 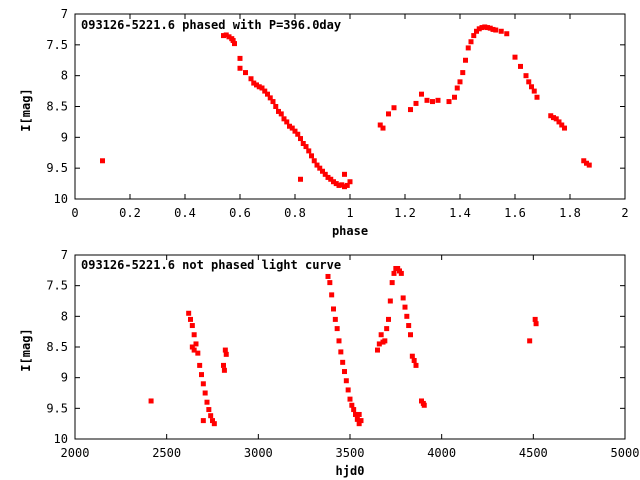 I want to click on x-tick-label: 2000, so click(x=75, y=453).